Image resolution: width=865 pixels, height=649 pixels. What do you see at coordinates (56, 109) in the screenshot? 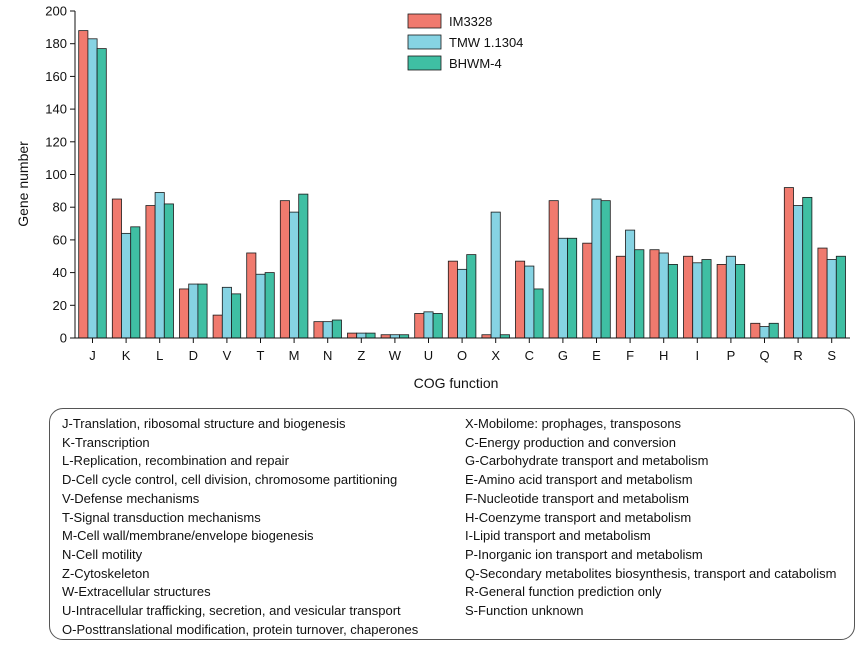
I see `y-tick-label: 140` at bounding box center [56, 109].